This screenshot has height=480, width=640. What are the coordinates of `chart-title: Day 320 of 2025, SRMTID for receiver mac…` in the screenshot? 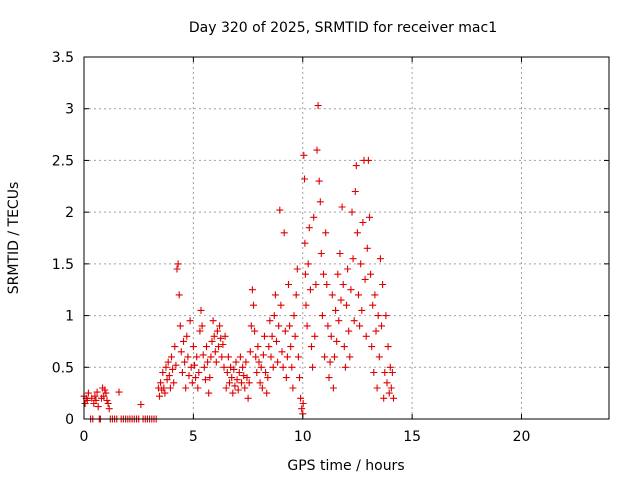 It's located at (343, 28).